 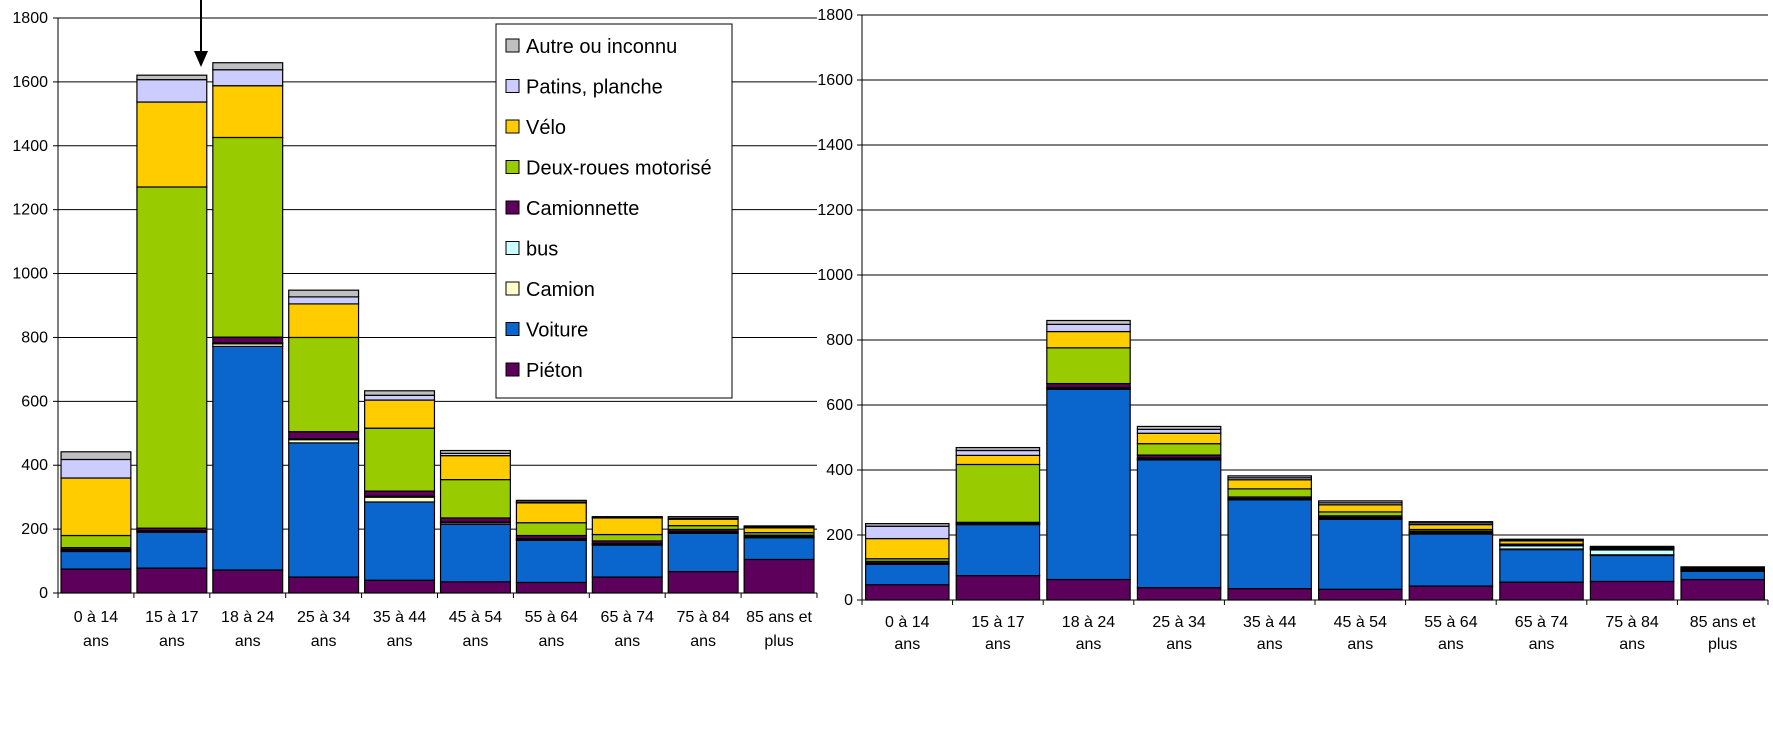 I want to click on x-tick-label: 75 à 84 ans, so click(x=1631, y=633).